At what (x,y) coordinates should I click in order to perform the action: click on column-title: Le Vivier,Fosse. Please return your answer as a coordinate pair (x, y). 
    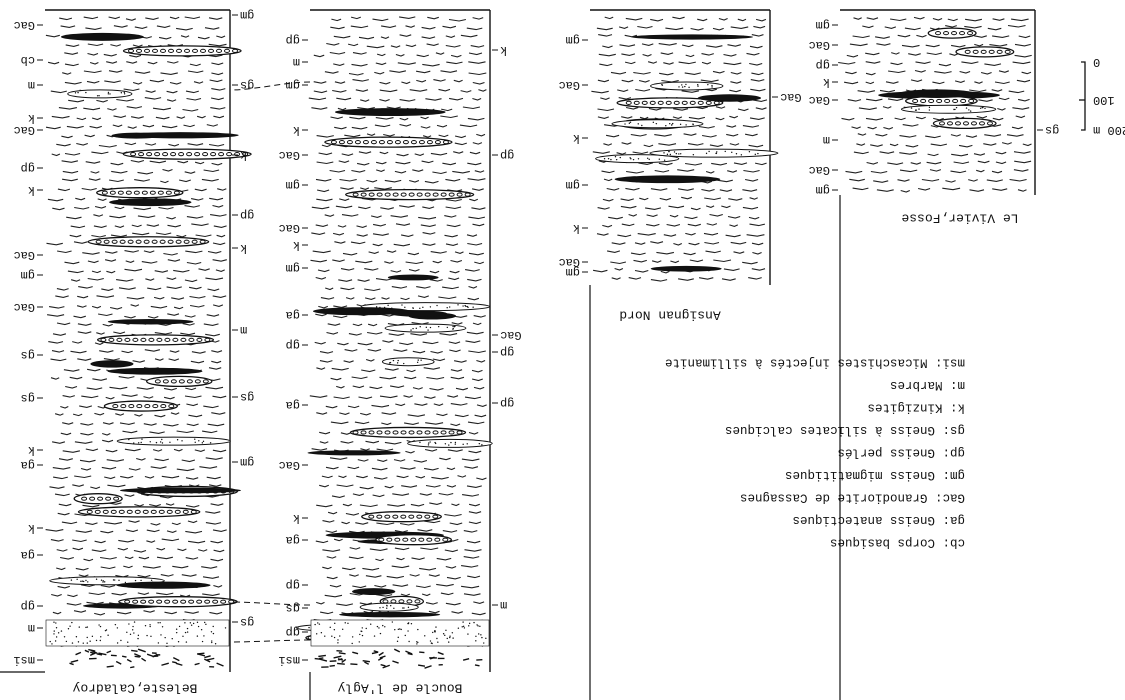
    Looking at the image, I should click on (959, 218).